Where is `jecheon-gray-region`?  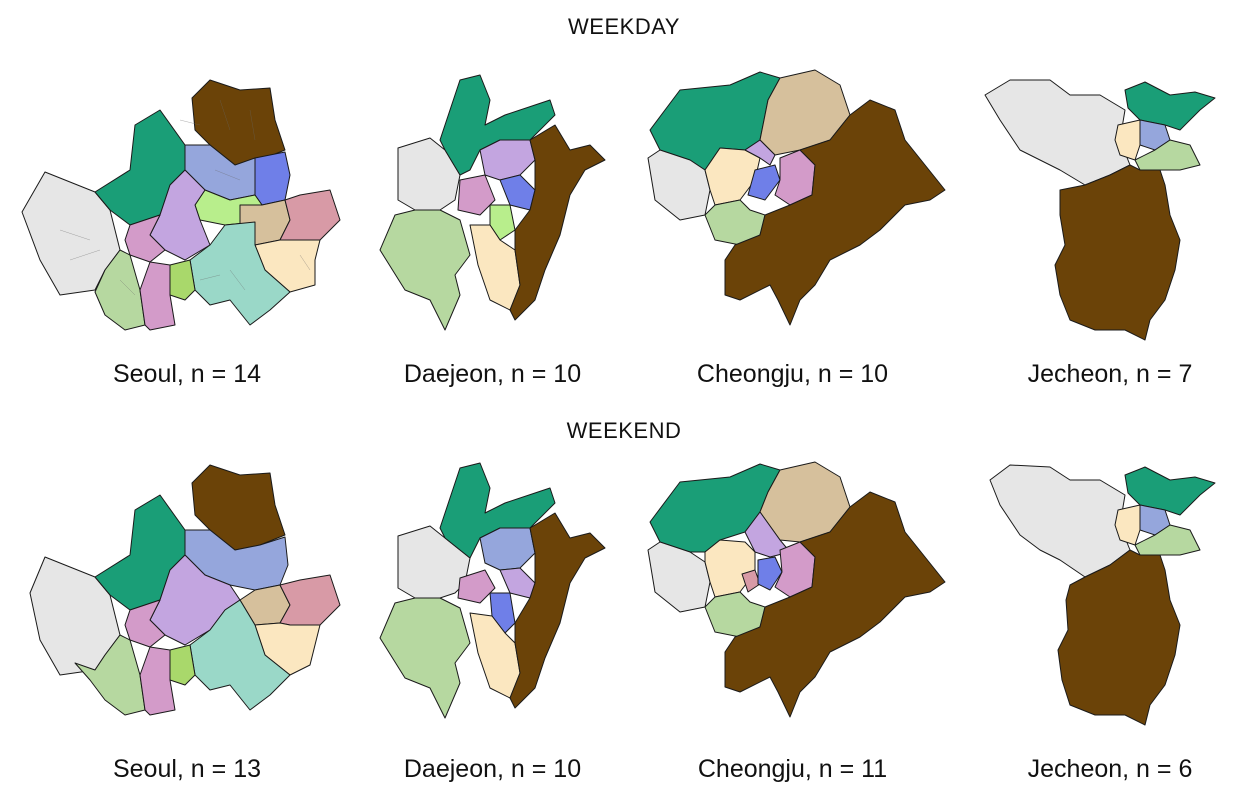
jecheon-gray-region is located at coordinates (1060, 521).